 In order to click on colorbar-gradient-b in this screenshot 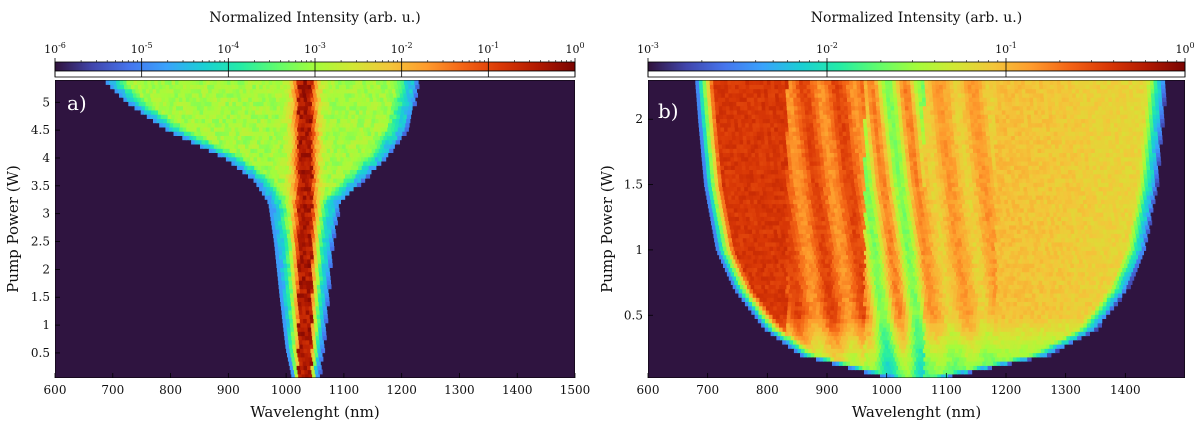, I will do `click(916, 66)`.